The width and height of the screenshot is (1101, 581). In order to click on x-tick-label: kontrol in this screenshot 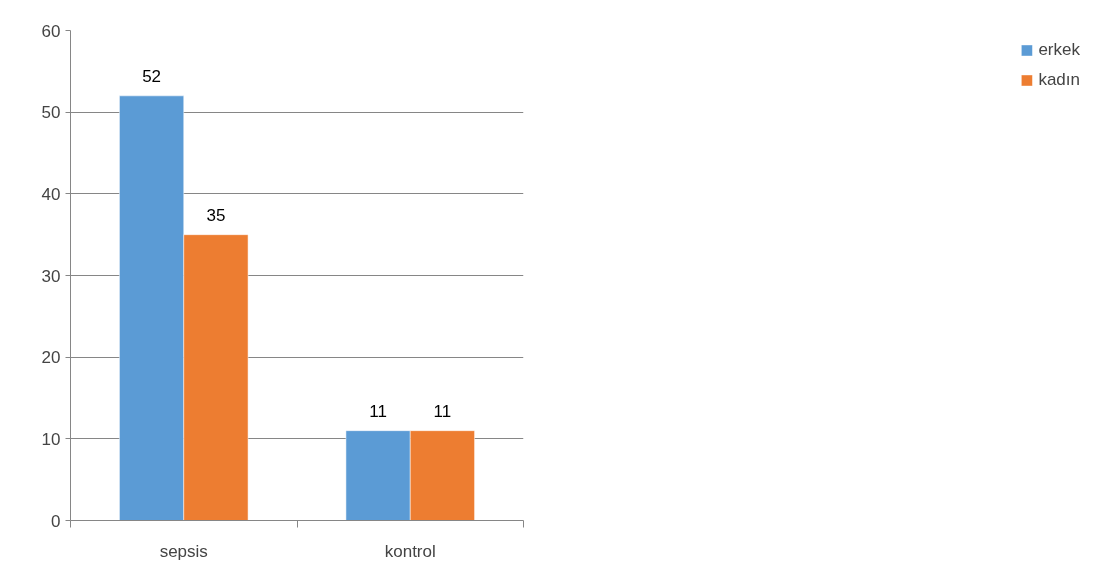, I will do `click(410, 551)`.